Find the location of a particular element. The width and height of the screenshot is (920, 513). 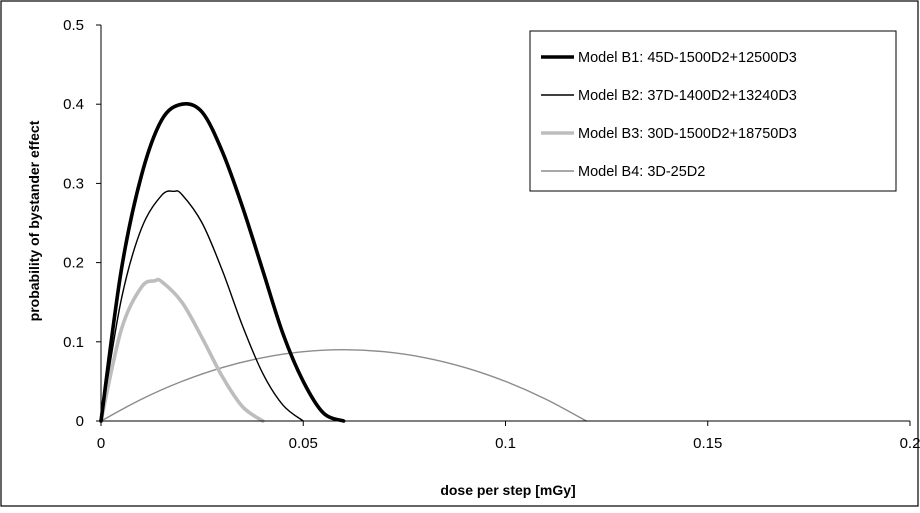

y-tick-label: 0.2 is located at coordinates (73, 263).